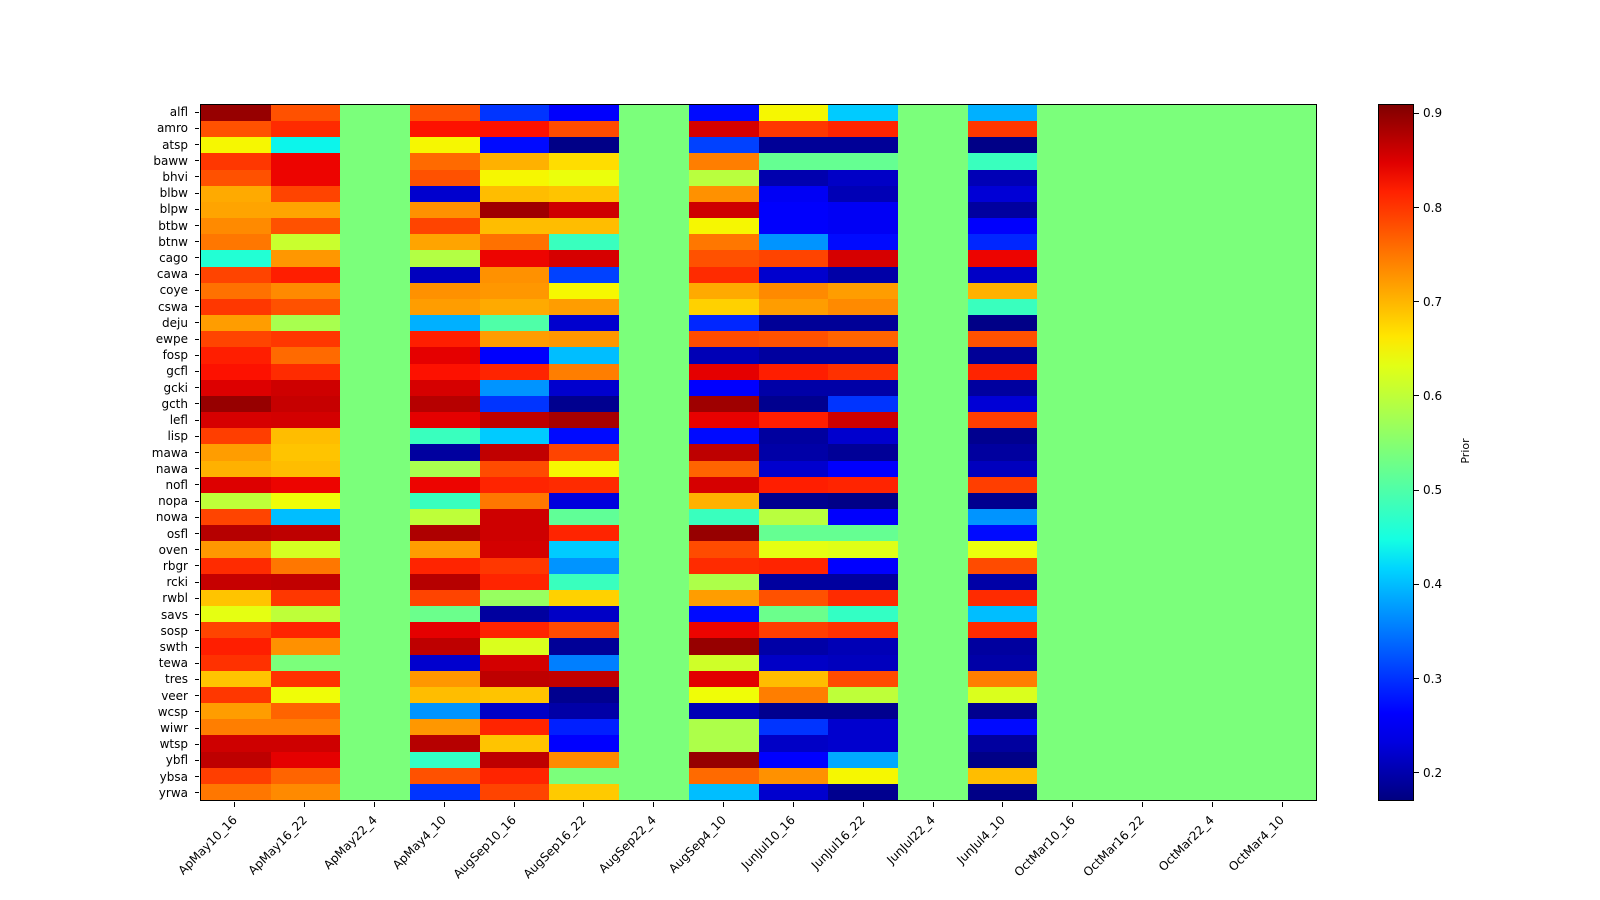 Image resolution: width=1600 pixels, height=900 pixels. What do you see at coordinates (176, 484) in the screenshot?
I see `y-tick-label: nofl` at bounding box center [176, 484].